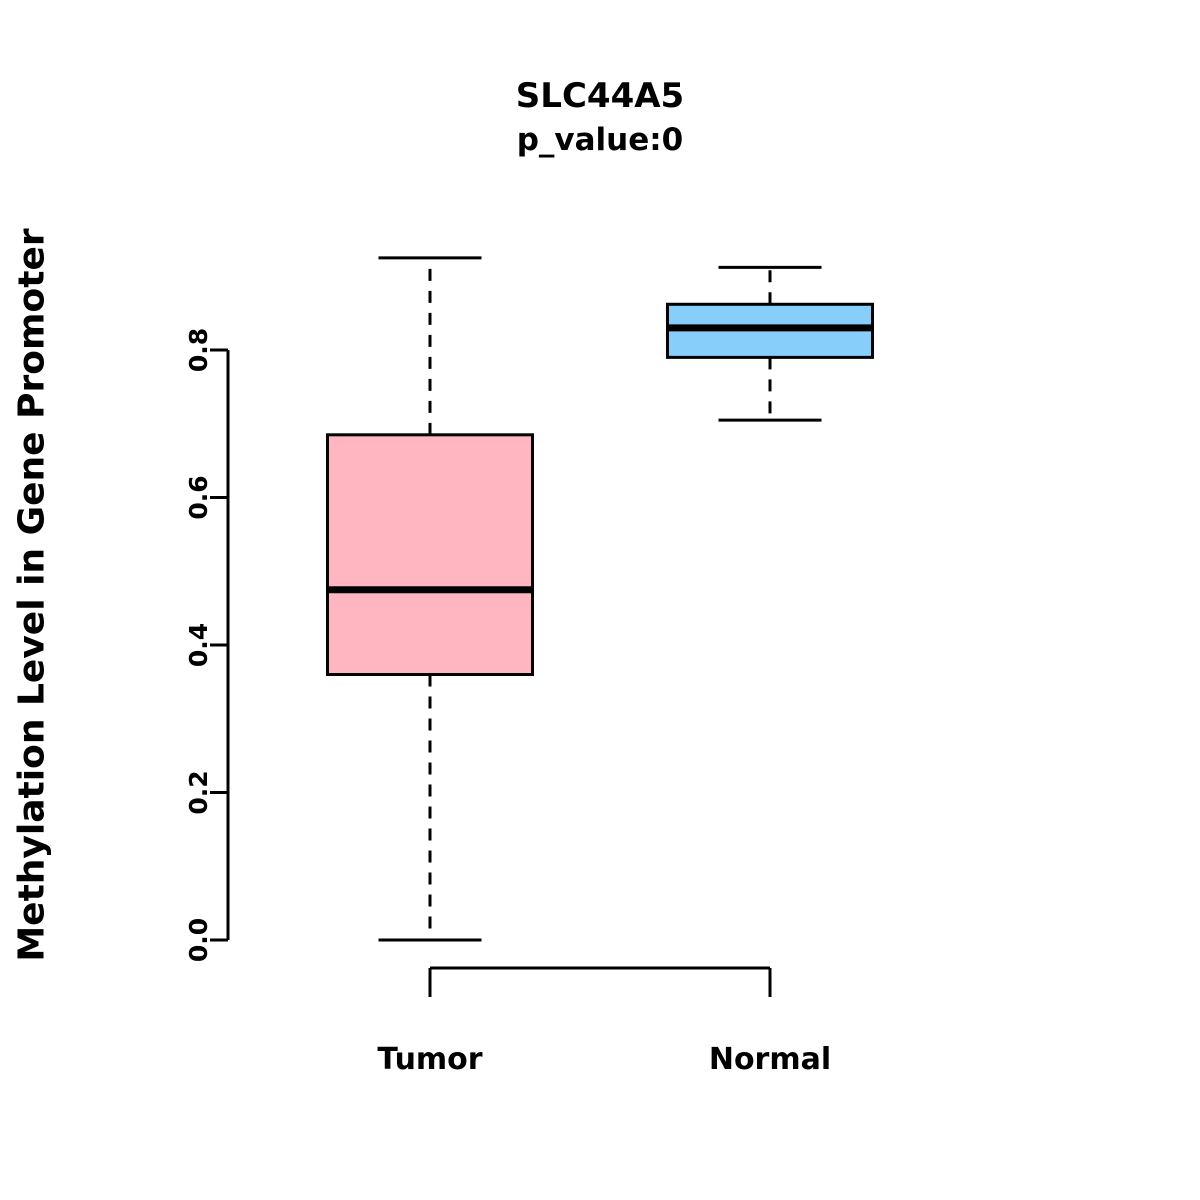 The image size is (1200, 1200). Describe the element at coordinates (198, 792) in the screenshot. I see `y-axis-tick-label: 0.2` at that location.